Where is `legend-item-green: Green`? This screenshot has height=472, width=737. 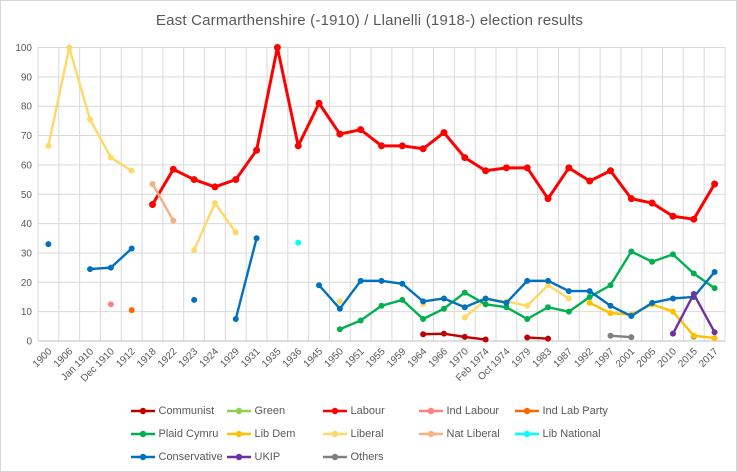
legend-item-green: Green is located at coordinates (274, 410).